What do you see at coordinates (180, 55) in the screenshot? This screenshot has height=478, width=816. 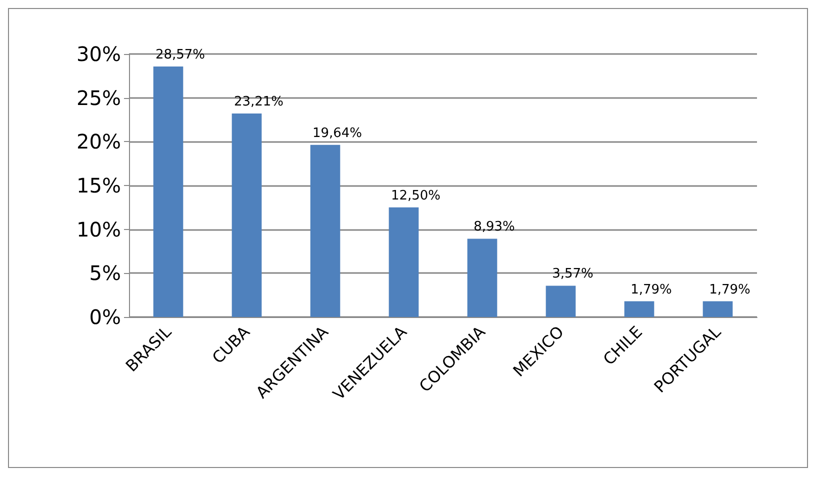 I see `data-label: 28,57%` at bounding box center [180, 55].